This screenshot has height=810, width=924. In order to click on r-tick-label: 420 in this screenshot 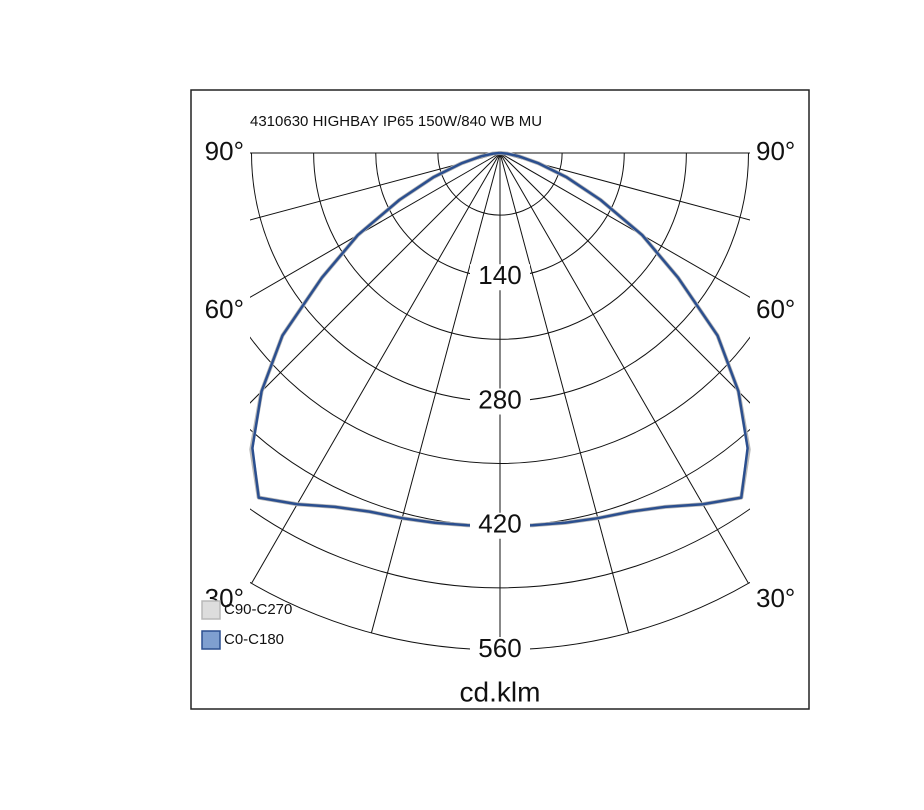, I will do `click(499, 524)`.